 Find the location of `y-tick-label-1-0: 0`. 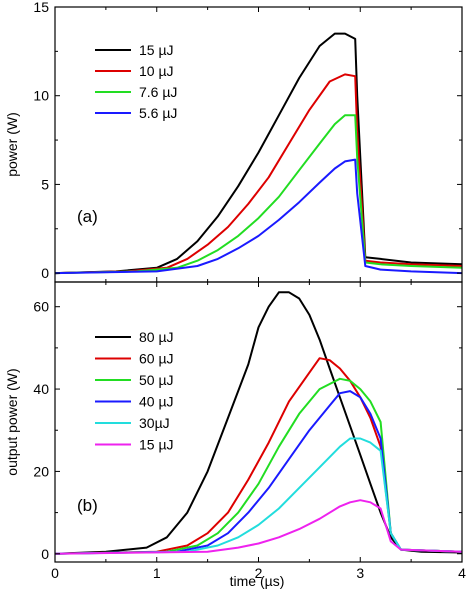

y-tick-label-1-0: 0 is located at coordinates (45, 554).